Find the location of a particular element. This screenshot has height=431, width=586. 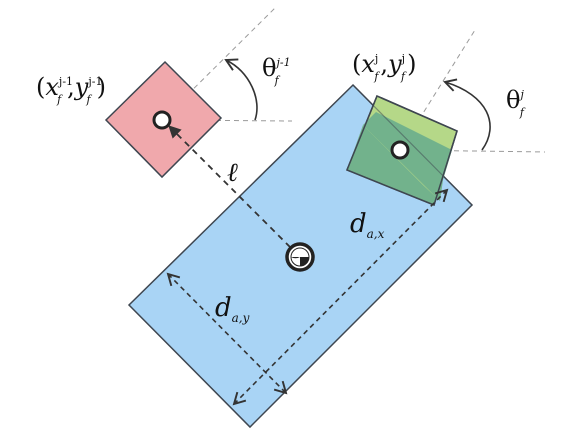

body-edge-through-frame is located at coordinates (412, 145).